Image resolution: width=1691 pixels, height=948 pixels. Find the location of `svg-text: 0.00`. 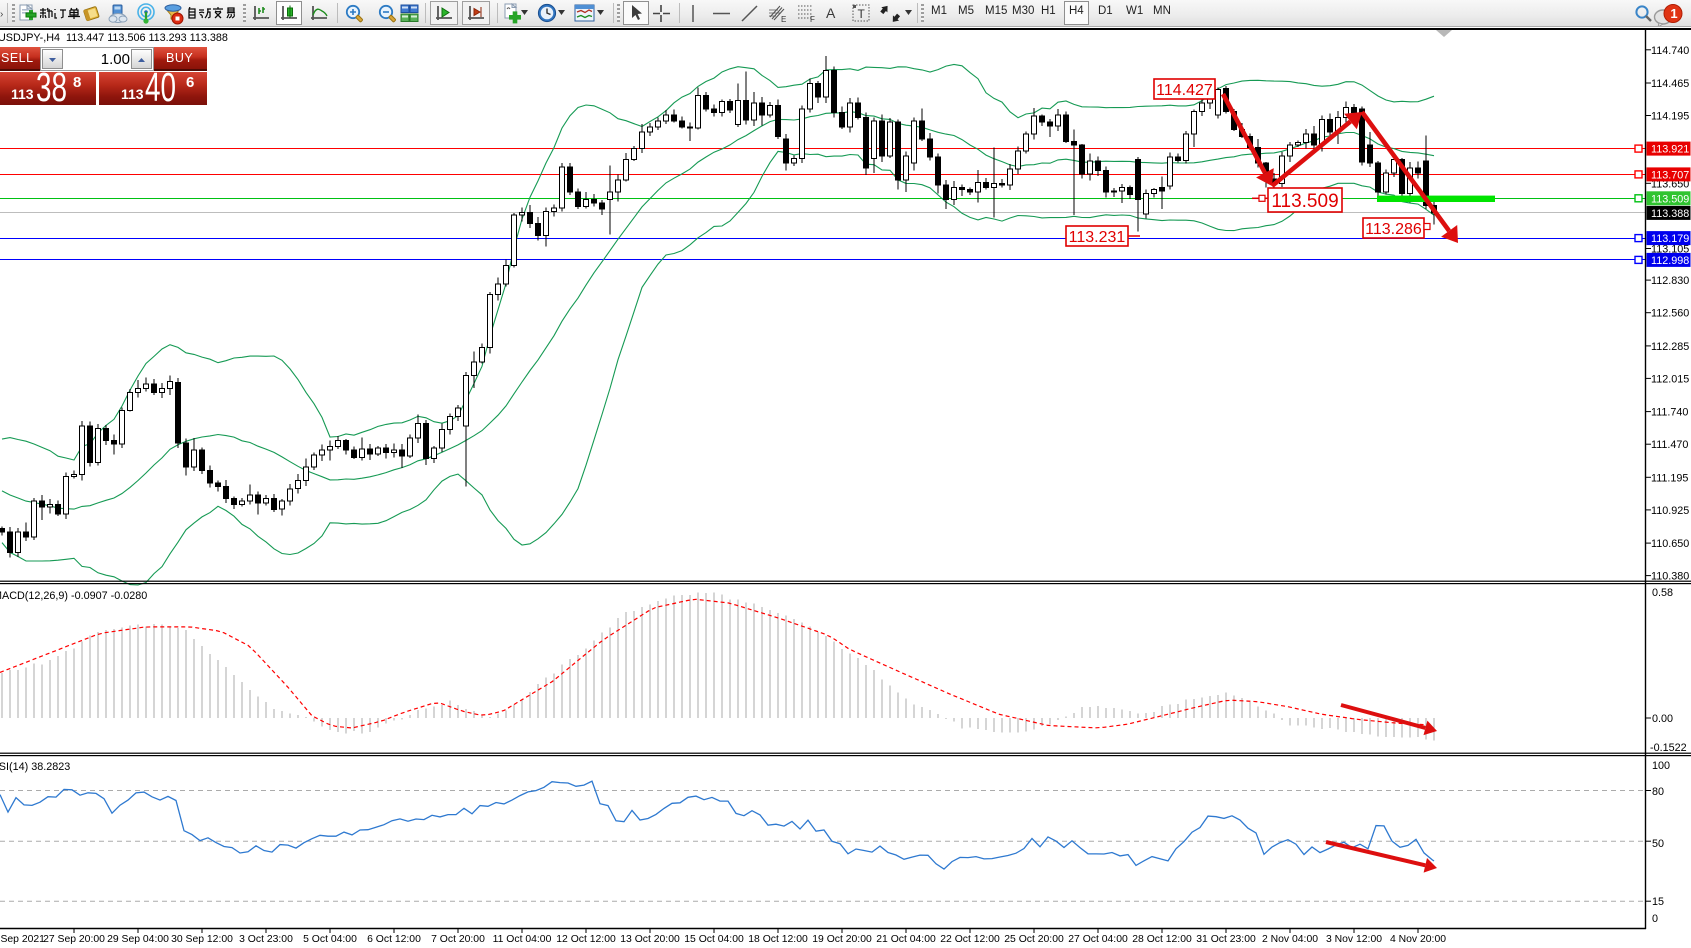

svg-text: 0.00 is located at coordinates (1662, 719).